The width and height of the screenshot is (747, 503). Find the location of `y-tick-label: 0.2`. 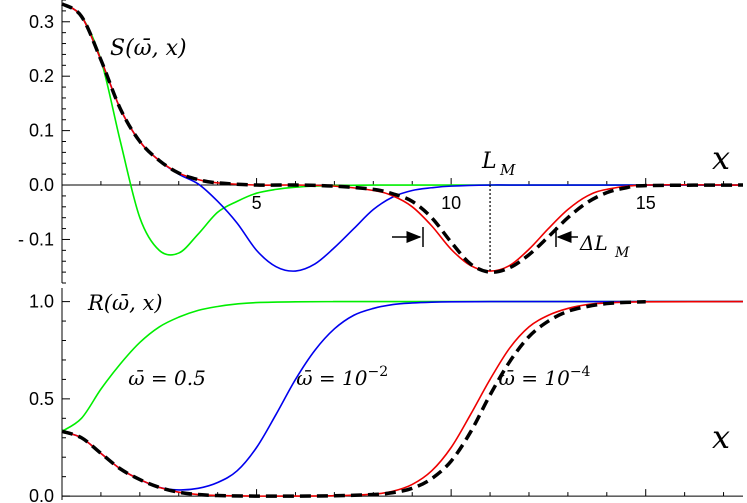

y-tick-label: 0.2 is located at coordinates (41, 76).